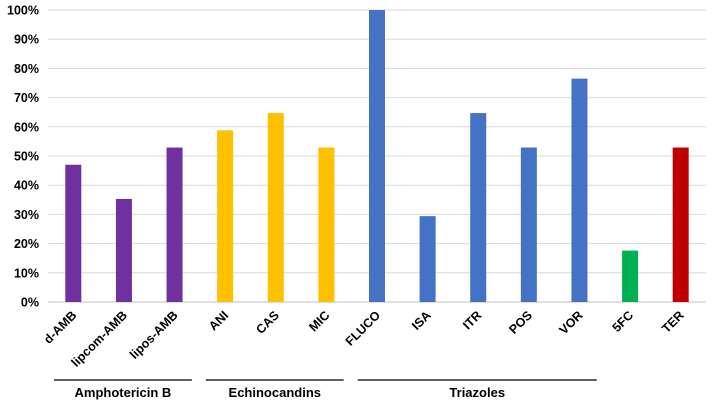  I want to click on x-tick-label: ANI, so click(218, 320).